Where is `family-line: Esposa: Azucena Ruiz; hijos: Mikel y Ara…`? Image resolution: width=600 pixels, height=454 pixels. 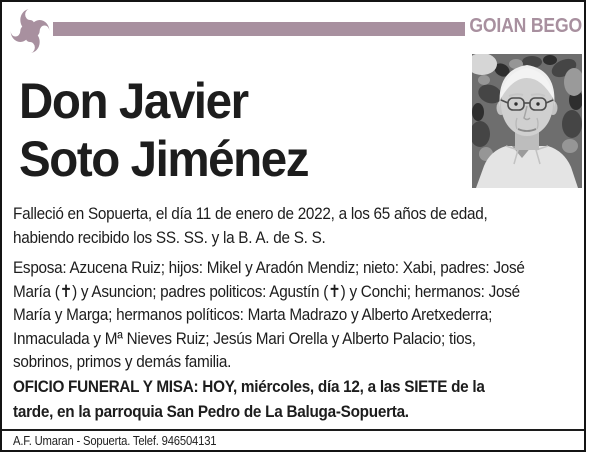
family-line: Esposa: Azucena Ruiz; hijos: Mikel y Ara… is located at coordinates (269, 267).